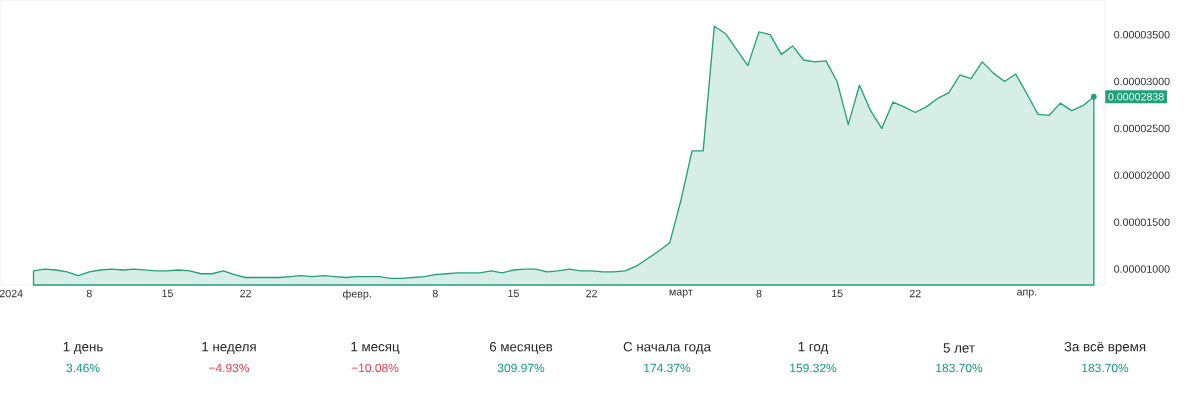  Describe the element at coordinates (229, 348) in the screenshot. I see `category-label: 1 неделя` at that location.